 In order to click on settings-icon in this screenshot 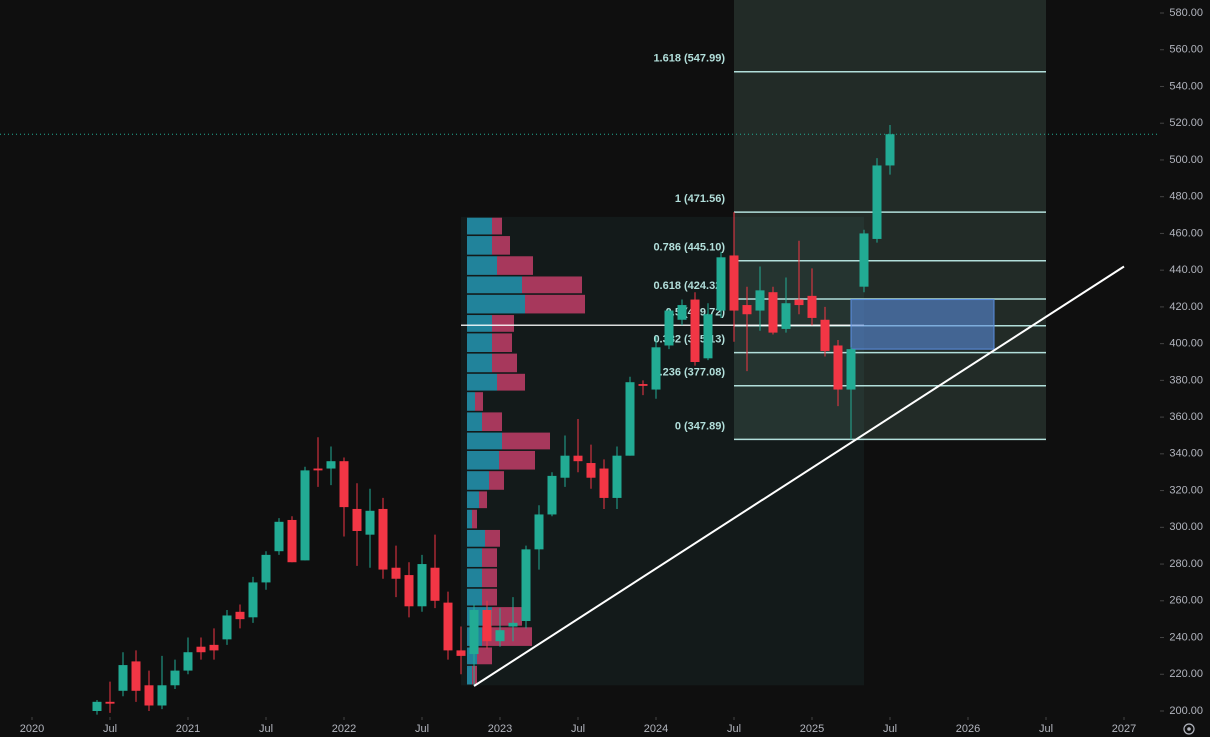, I will do `click(1189, 729)`.